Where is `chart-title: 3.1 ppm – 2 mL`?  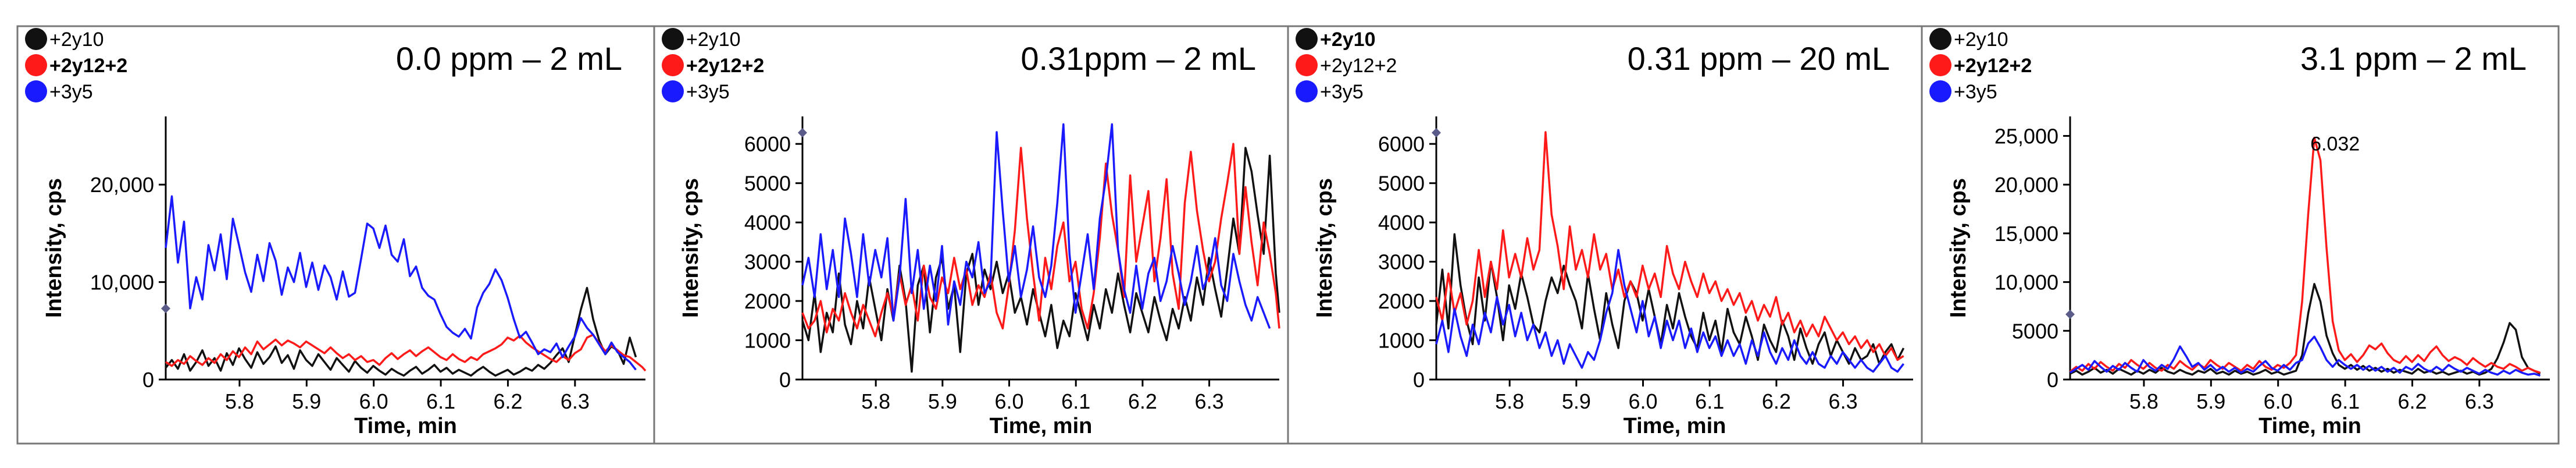
chart-title: 3.1 ppm – 2 mL is located at coordinates (2414, 58).